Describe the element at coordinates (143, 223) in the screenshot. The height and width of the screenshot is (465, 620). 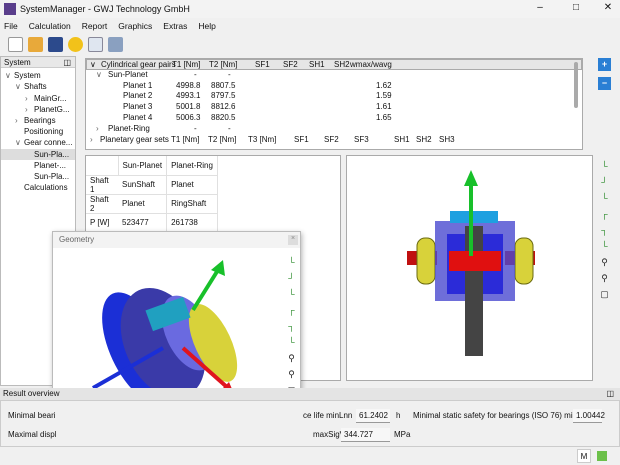
I see `property-value: 523477` at that location.